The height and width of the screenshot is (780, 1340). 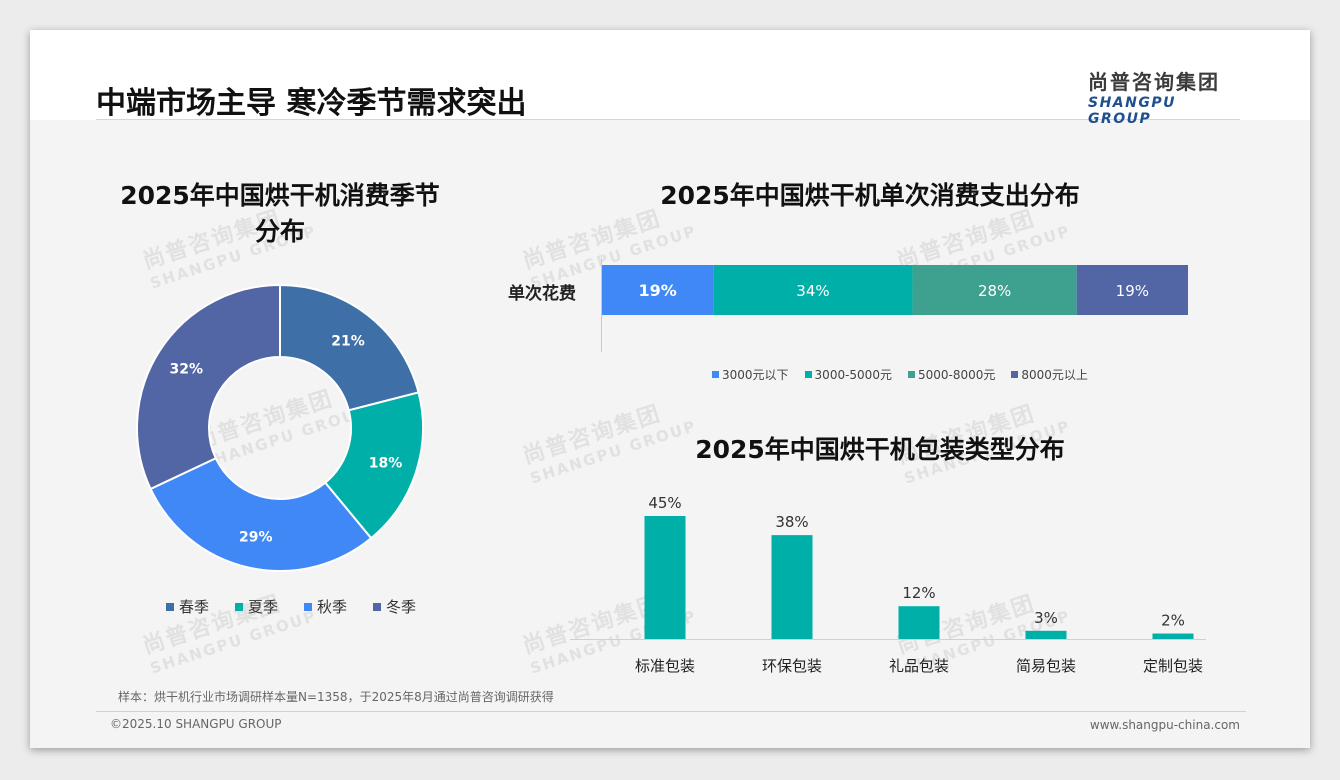 I want to click on legend-label: 3000-5000元, so click(x=853, y=375).